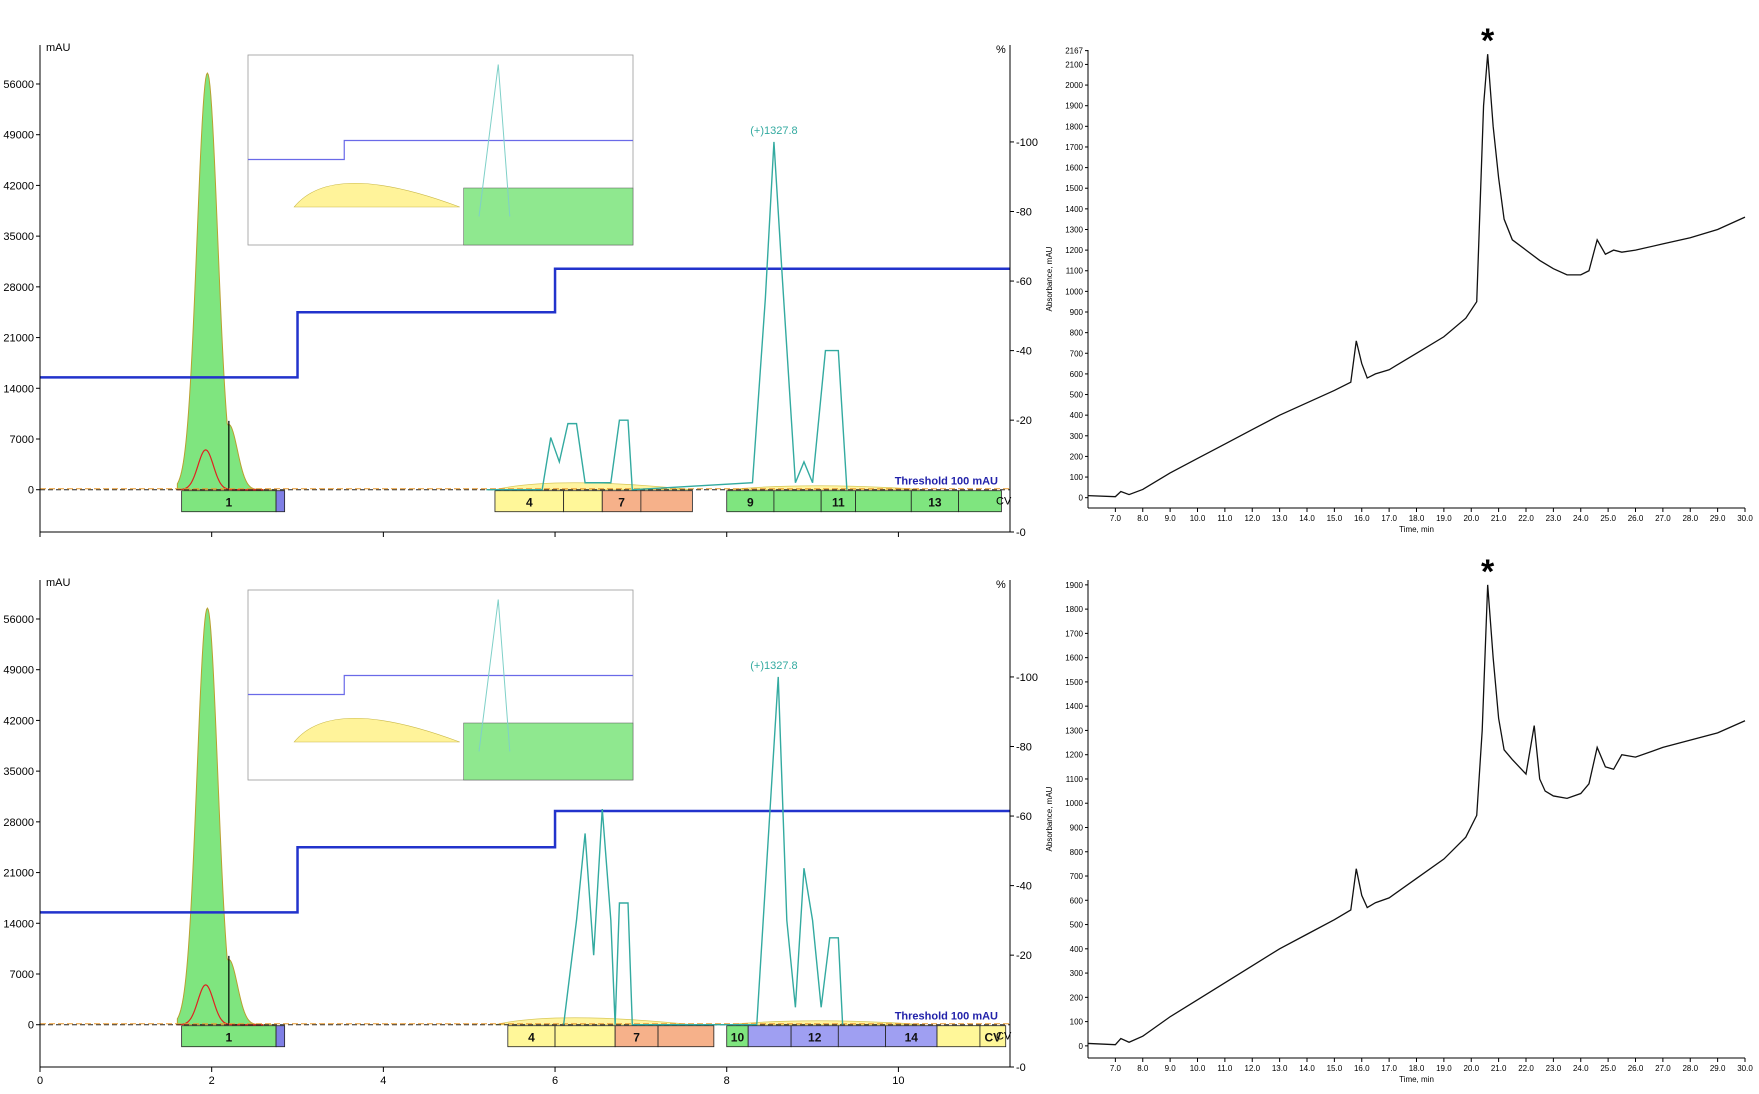 Image resolution: width=1759 pixels, height=1094 pixels. Describe the element at coordinates (815, 1038) in the screenshot. I see `fraction-label: 12` at that location.